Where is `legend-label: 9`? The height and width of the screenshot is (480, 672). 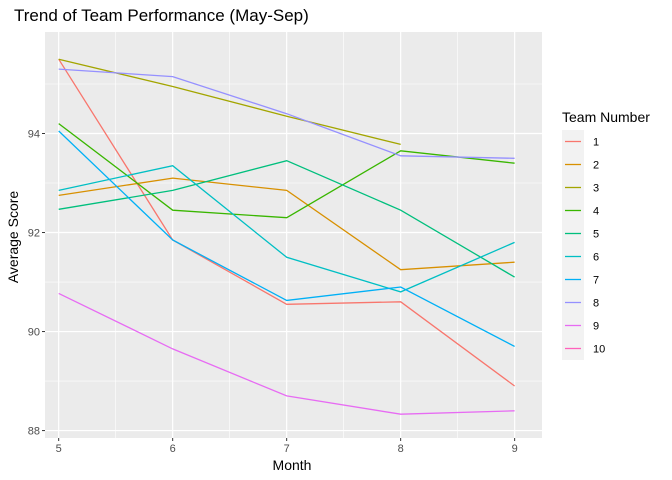
legend-label: 9 is located at coordinates (596, 327).